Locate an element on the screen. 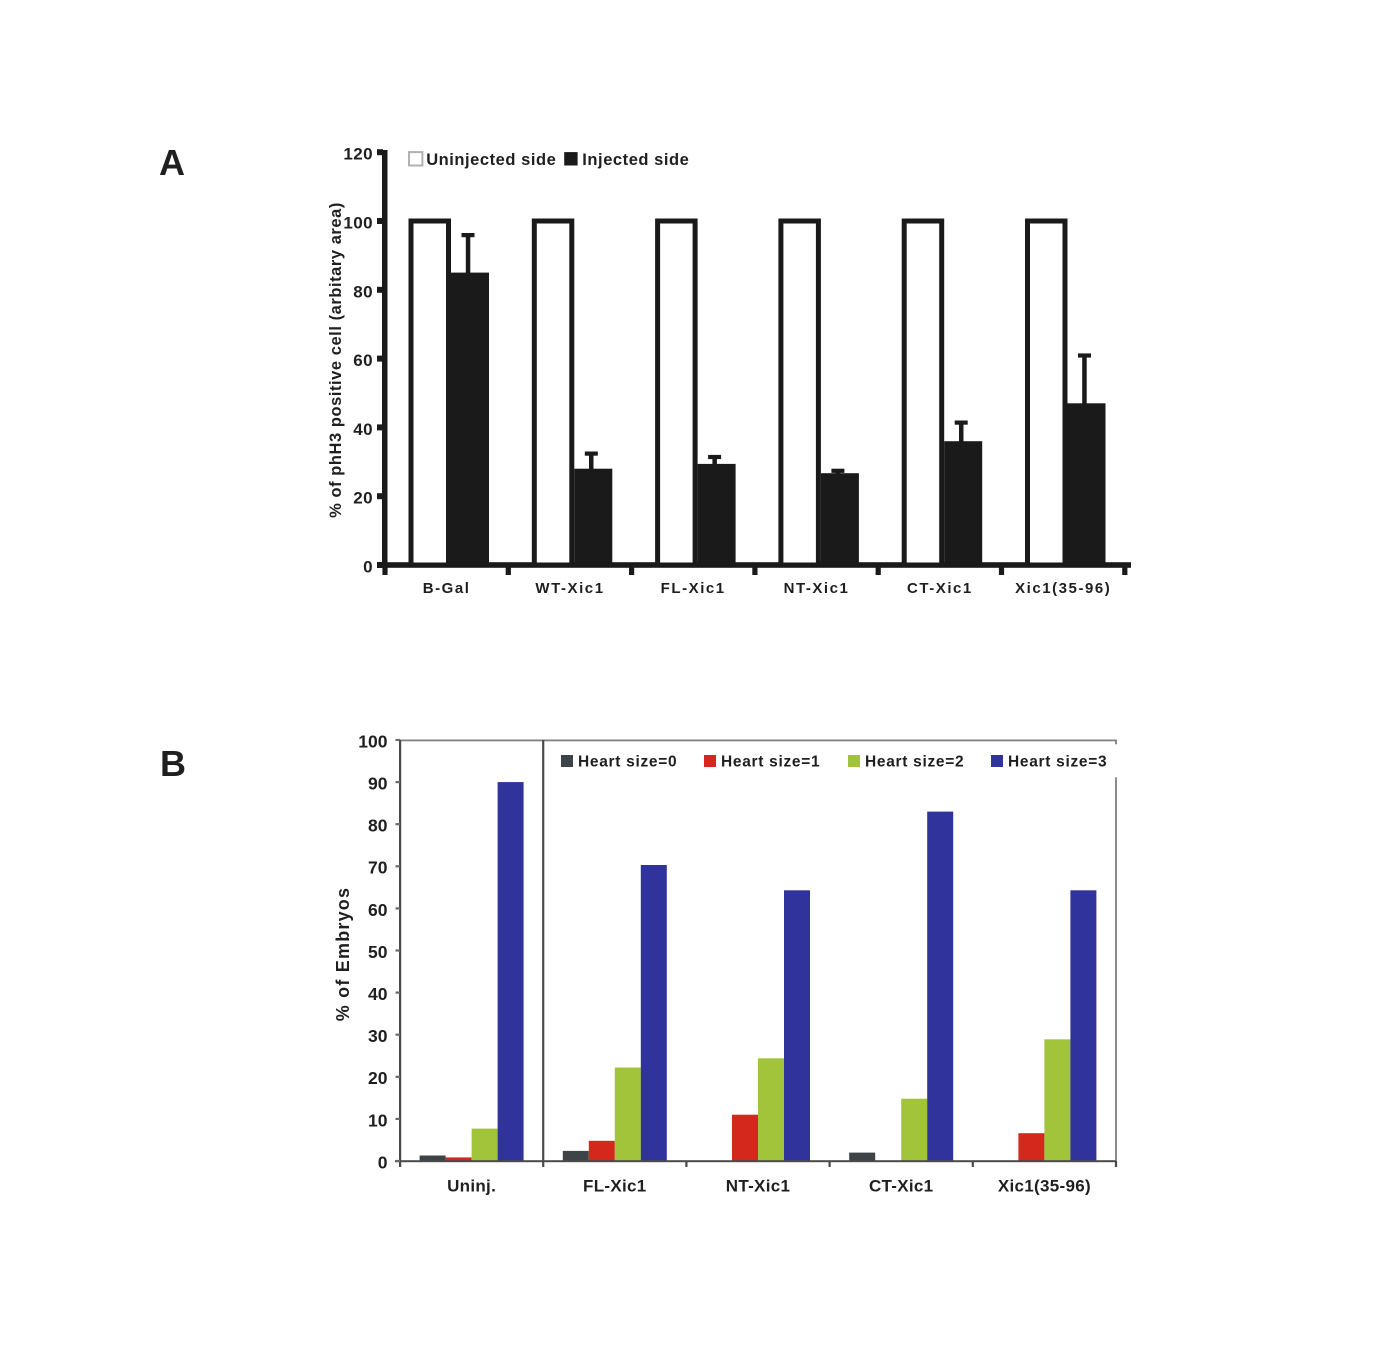  svg-text: Injected side is located at coordinates (635, 160).